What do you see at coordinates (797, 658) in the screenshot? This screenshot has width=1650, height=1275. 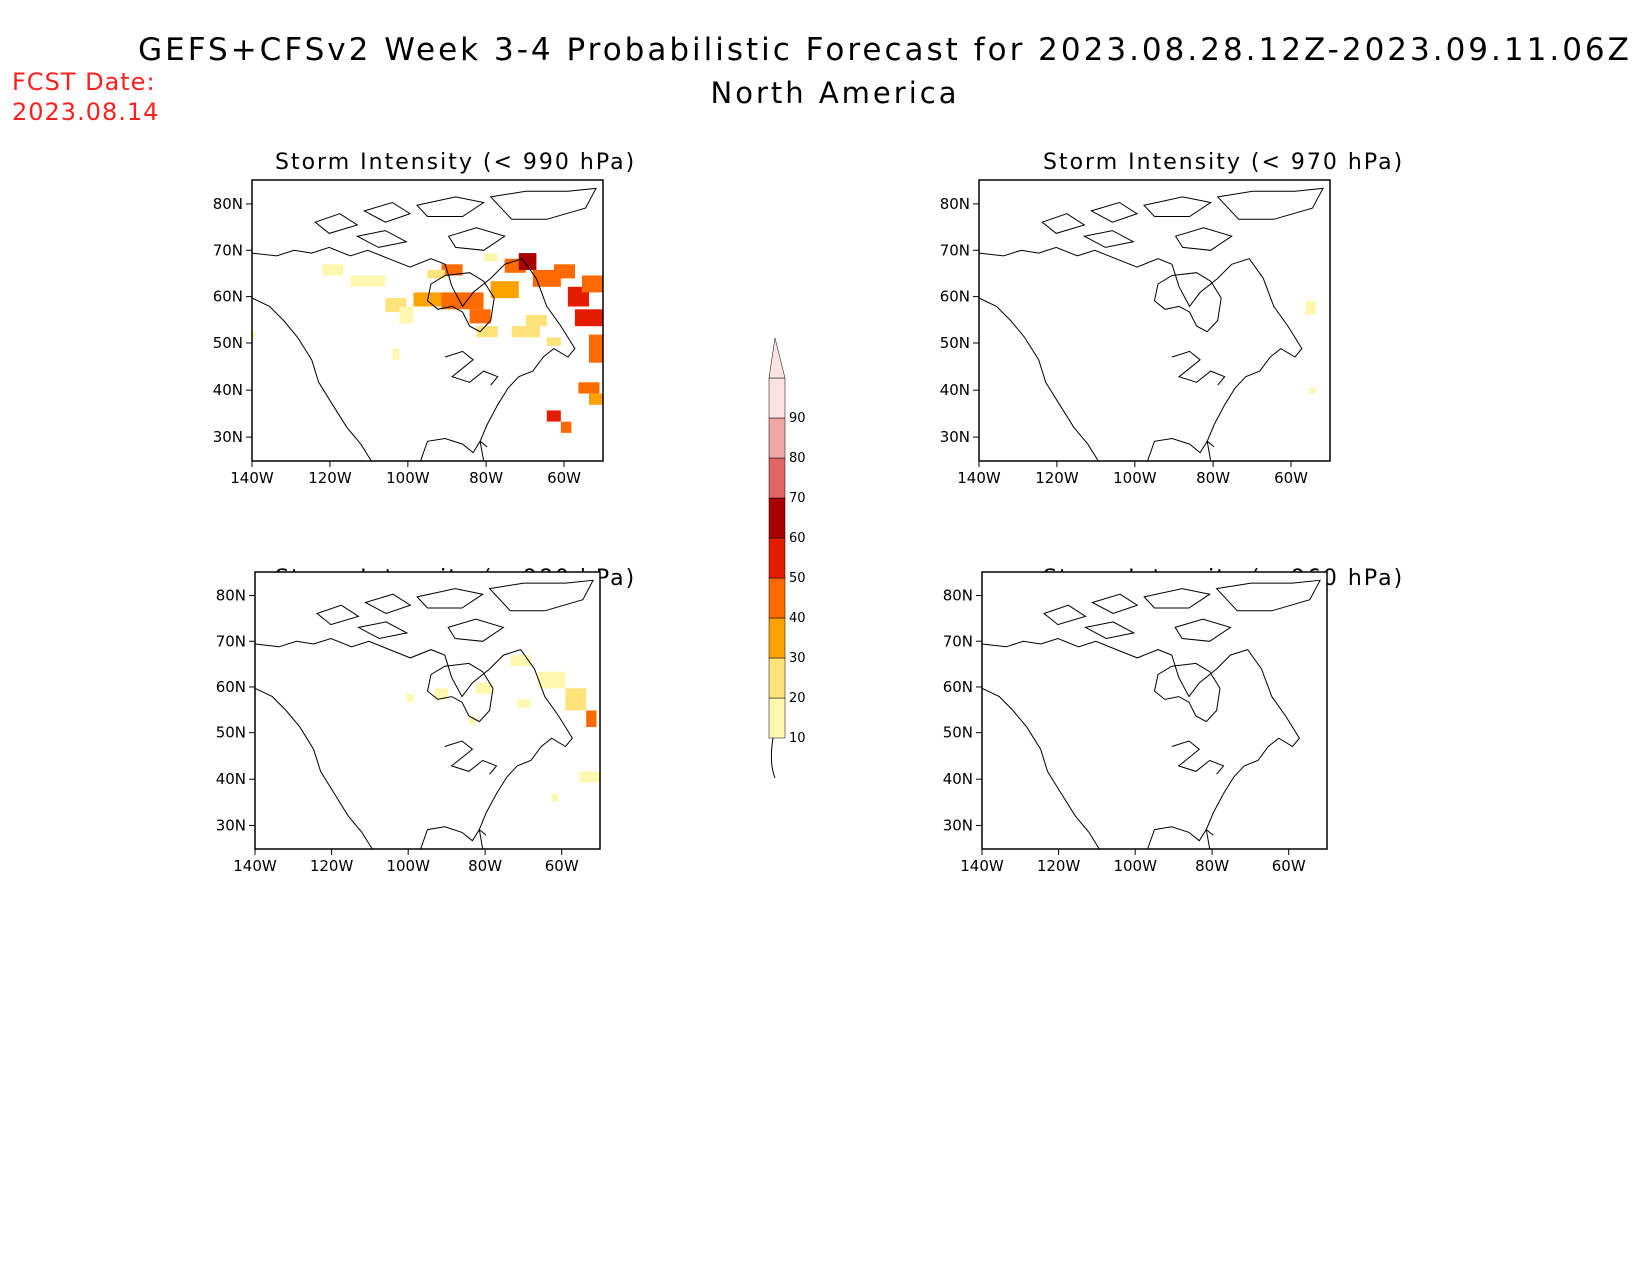 I see `colorbar-label: 30` at bounding box center [797, 658].